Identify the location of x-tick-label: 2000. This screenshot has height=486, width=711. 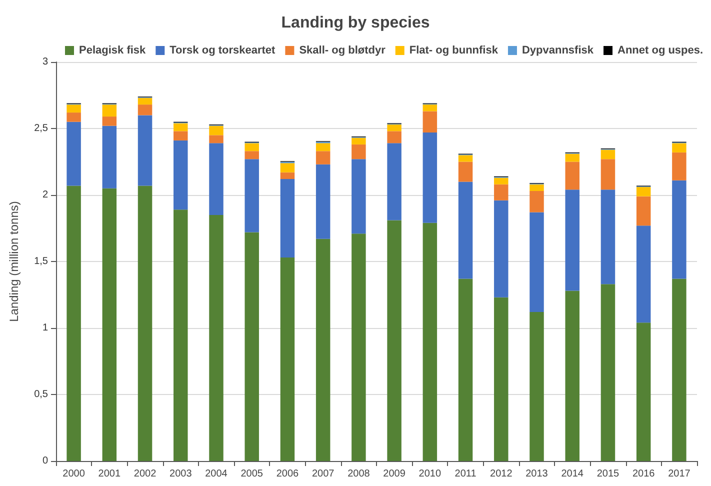
(74, 474).